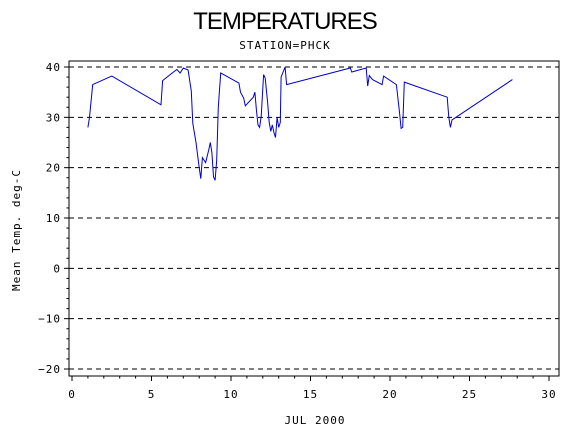 Image resolution: width=570 pixels, height=430 pixels. Describe the element at coordinates (16, 230) in the screenshot. I see `y-axis-label: Mean Temp. deg-C` at that location.